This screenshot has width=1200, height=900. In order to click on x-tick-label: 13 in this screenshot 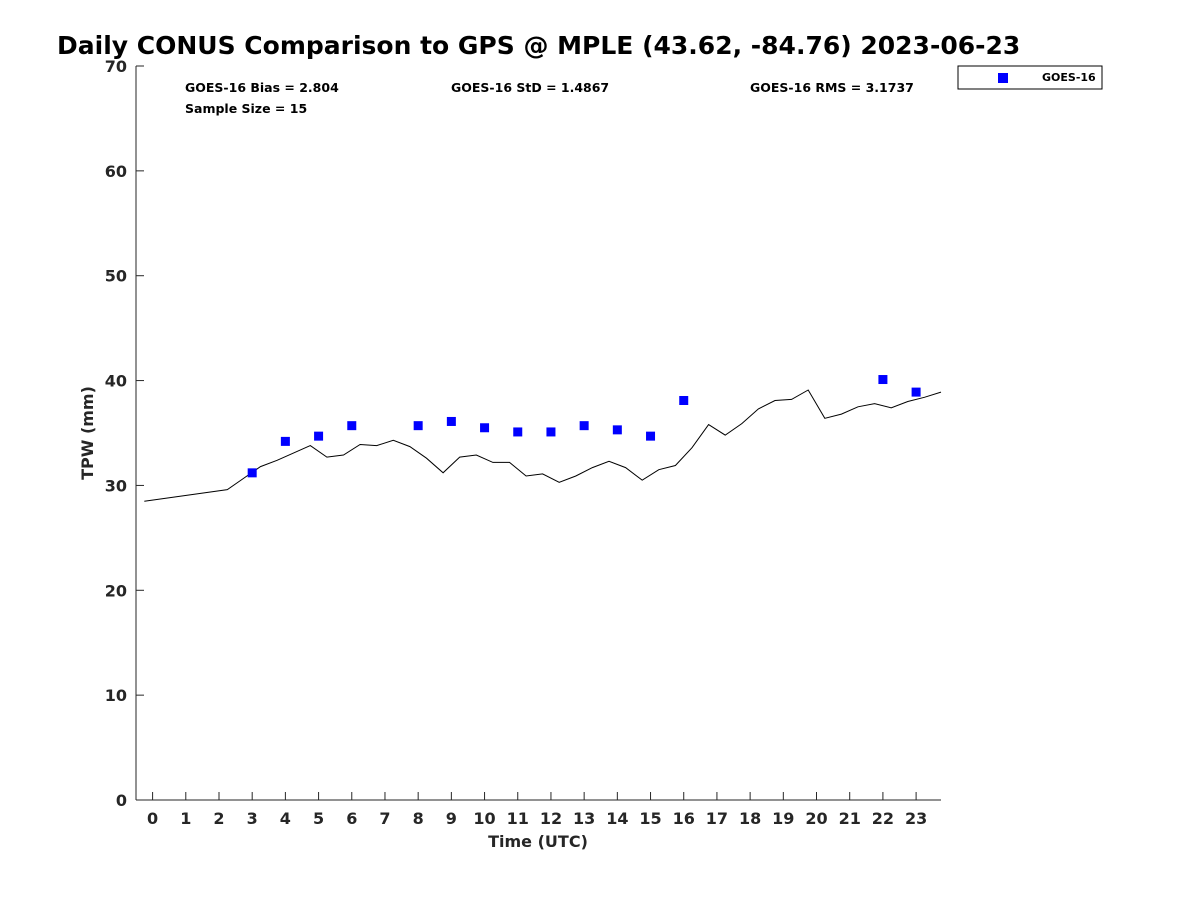, I will do `click(584, 818)`.